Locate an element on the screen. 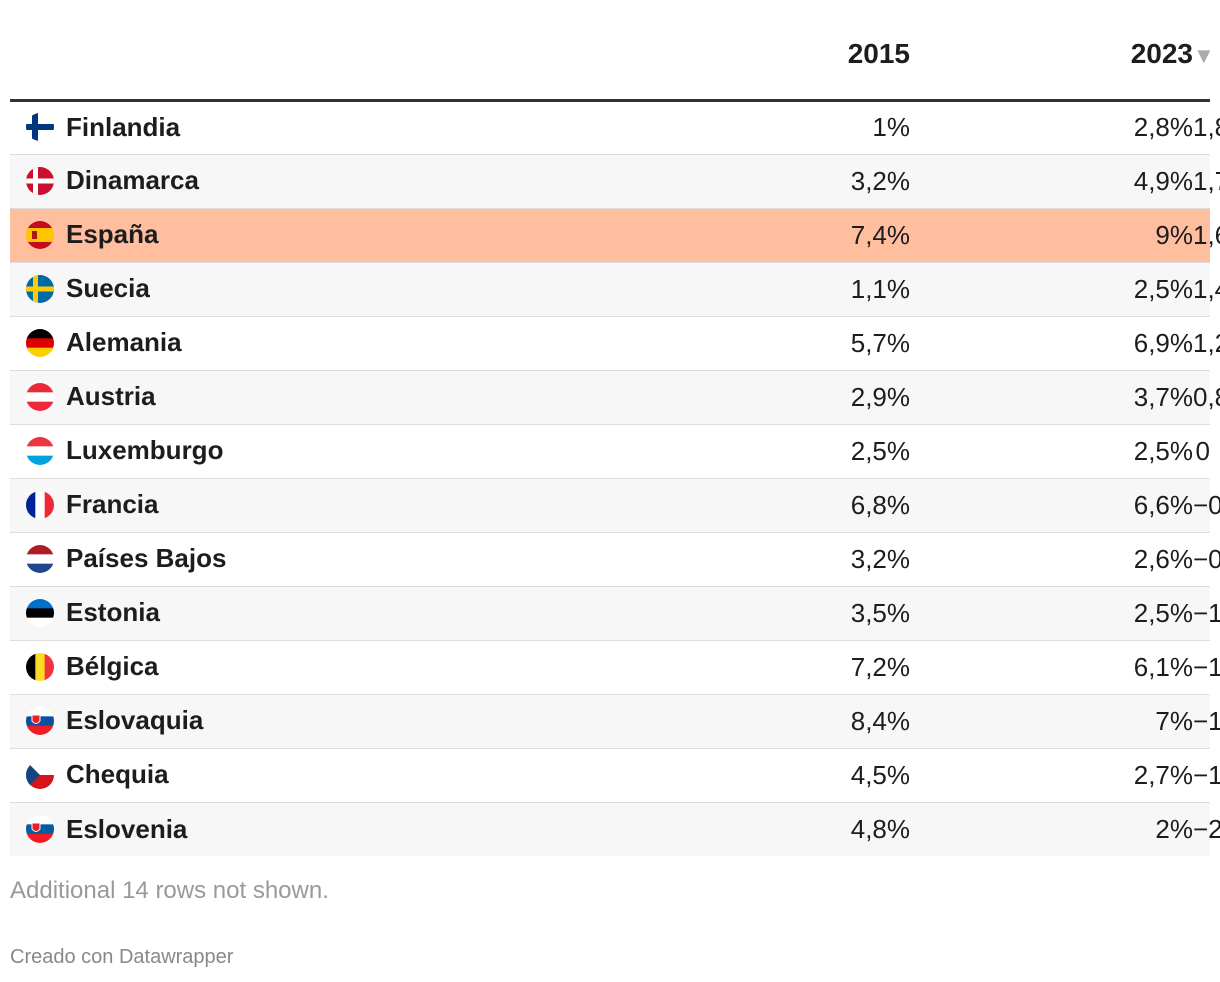  country-name: Finlandia is located at coordinates (123, 126).